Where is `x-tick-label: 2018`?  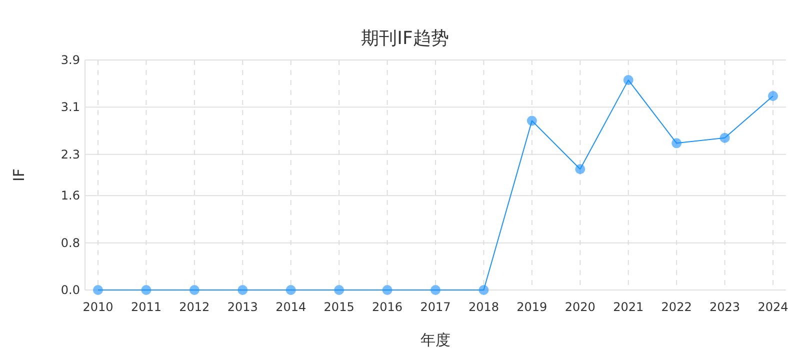 x-tick-label: 2018 is located at coordinates (483, 307).